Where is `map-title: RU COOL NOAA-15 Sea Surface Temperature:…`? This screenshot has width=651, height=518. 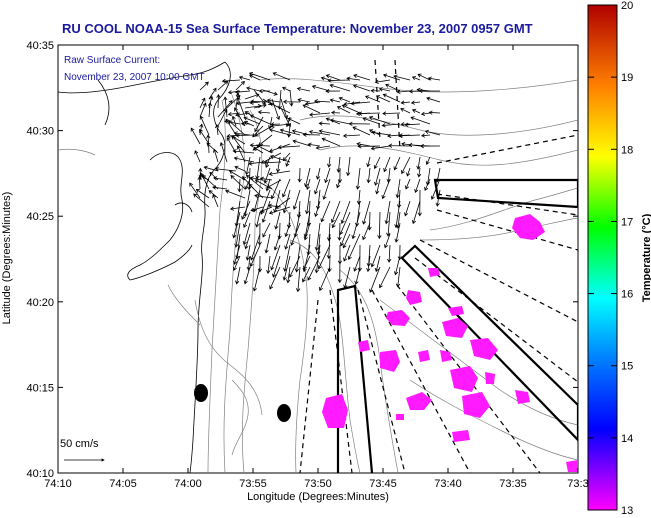 map-title: RU COOL NOAA-15 Sea Surface Temperature:… is located at coordinates (297, 28).